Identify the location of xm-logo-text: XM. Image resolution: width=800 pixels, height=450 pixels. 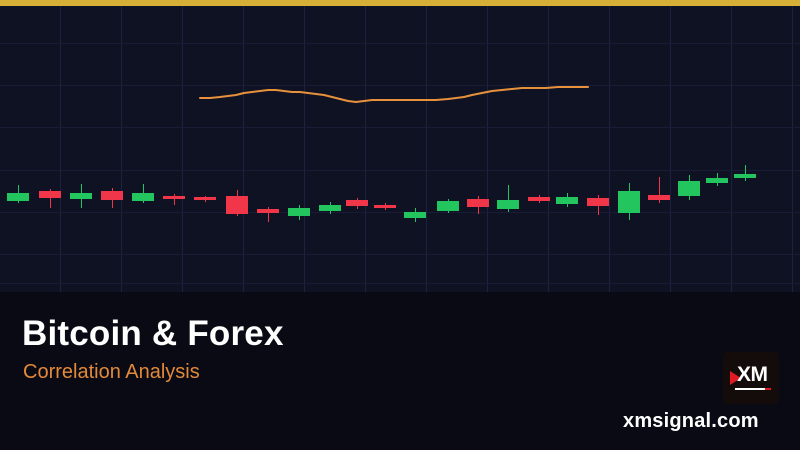
(752, 374).